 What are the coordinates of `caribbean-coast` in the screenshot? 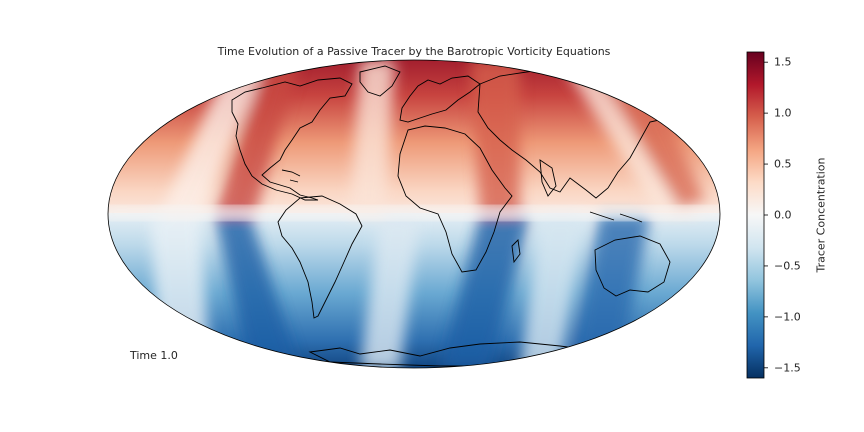 It's located at (291, 176).